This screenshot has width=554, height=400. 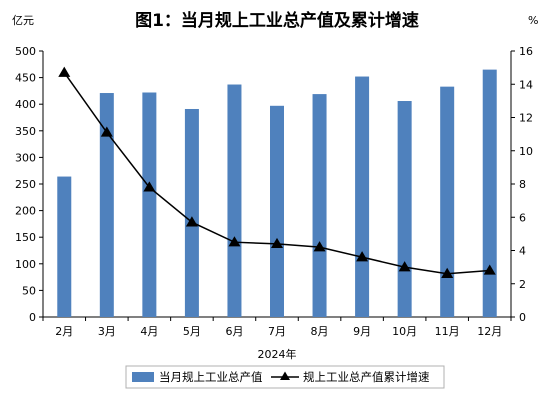 What do you see at coordinates (25, 211) in the screenshot?
I see `left-axis-tick-label: 200` at bounding box center [25, 211].